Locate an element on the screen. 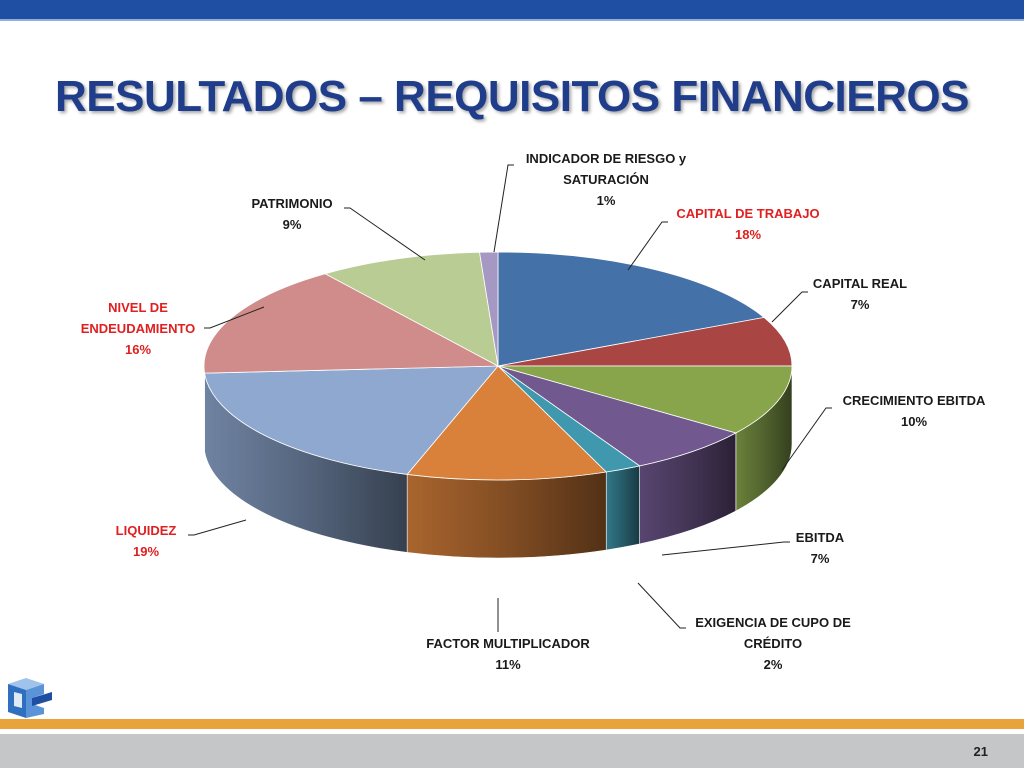 The width and height of the screenshot is (1024, 768). data-label-pct-capital-de-trabajo: 18% is located at coordinates (748, 234).